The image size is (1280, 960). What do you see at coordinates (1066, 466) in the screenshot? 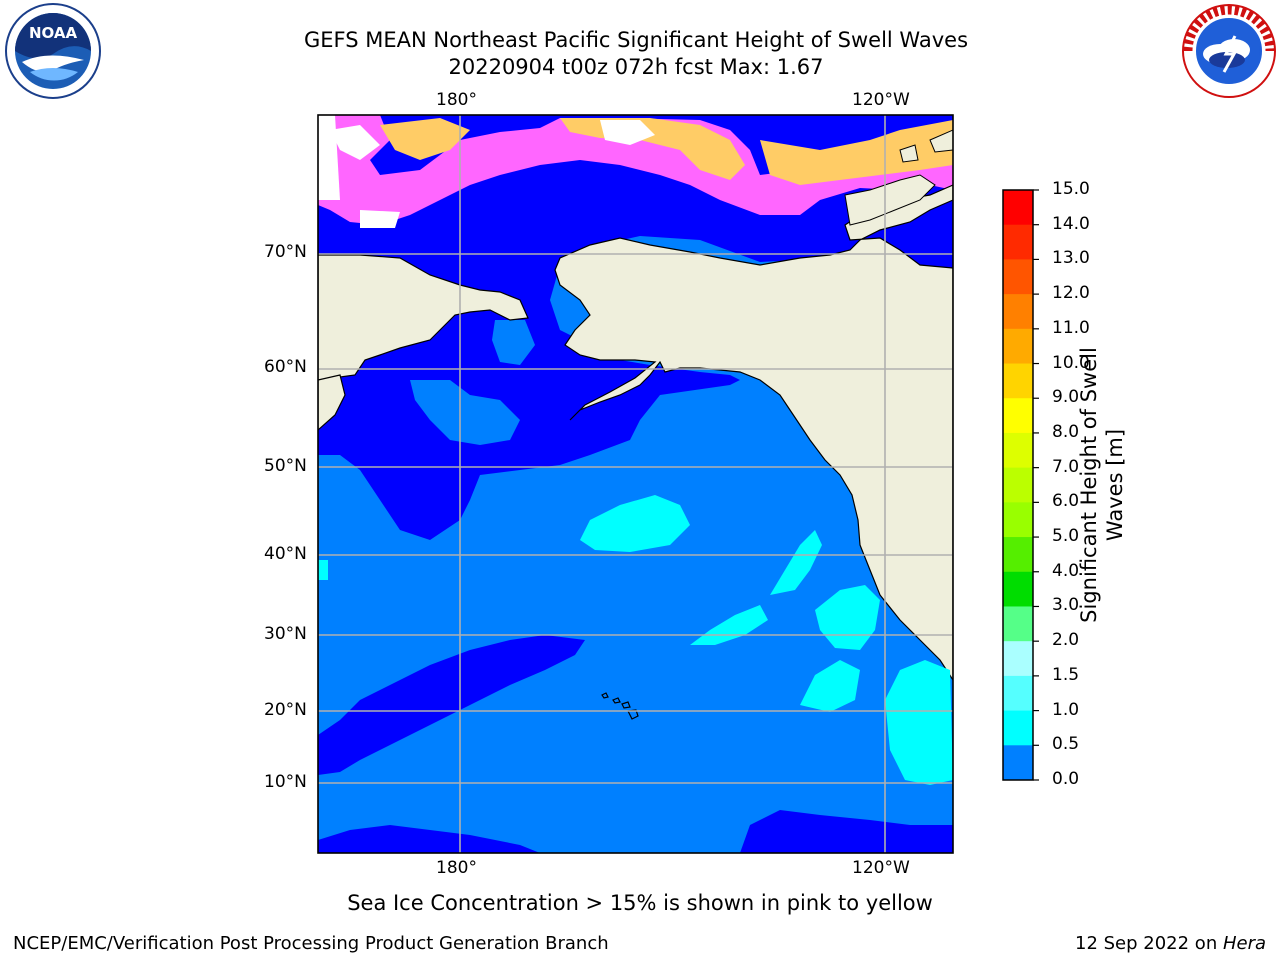
I see `colorbar-tick-label: 7.0` at bounding box center [1066, 466].